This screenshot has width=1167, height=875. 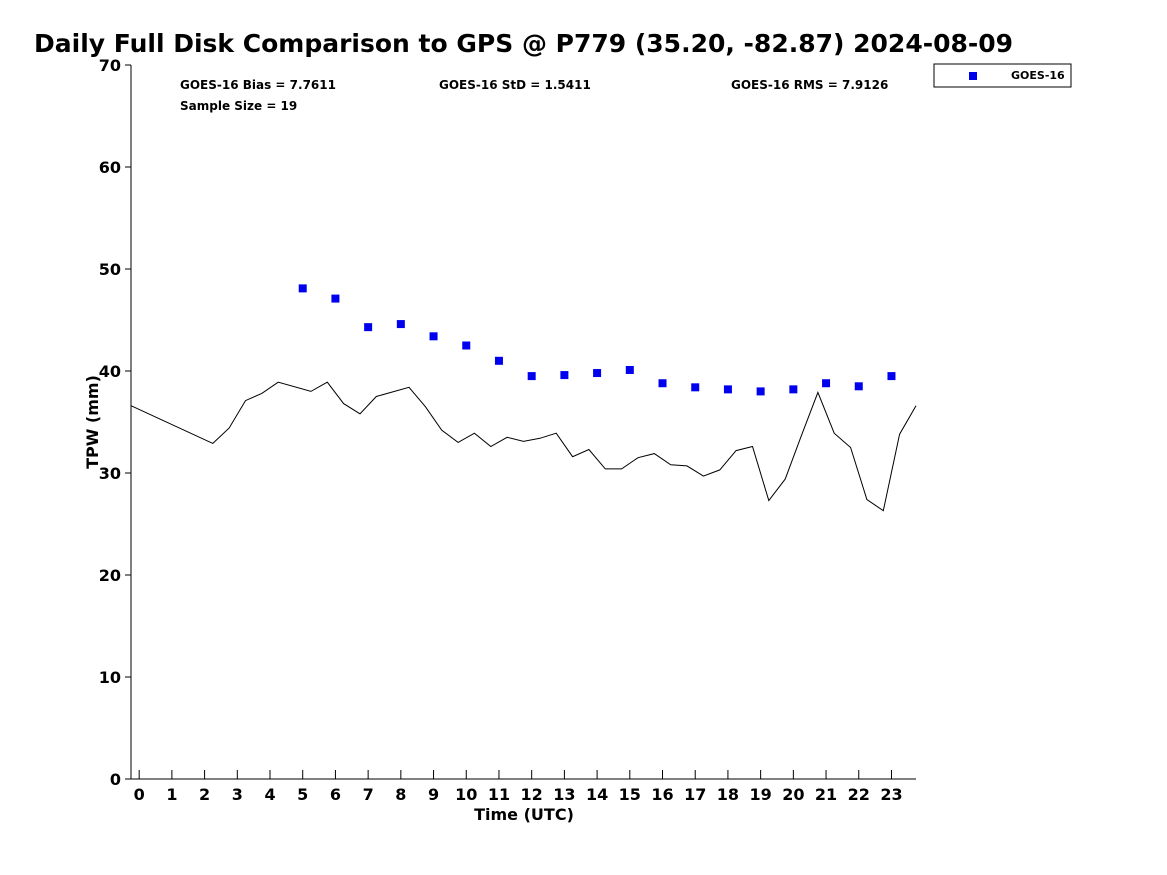 I want to click on legend-label-goes16: GOES-16, so click(x=1038, y=75).